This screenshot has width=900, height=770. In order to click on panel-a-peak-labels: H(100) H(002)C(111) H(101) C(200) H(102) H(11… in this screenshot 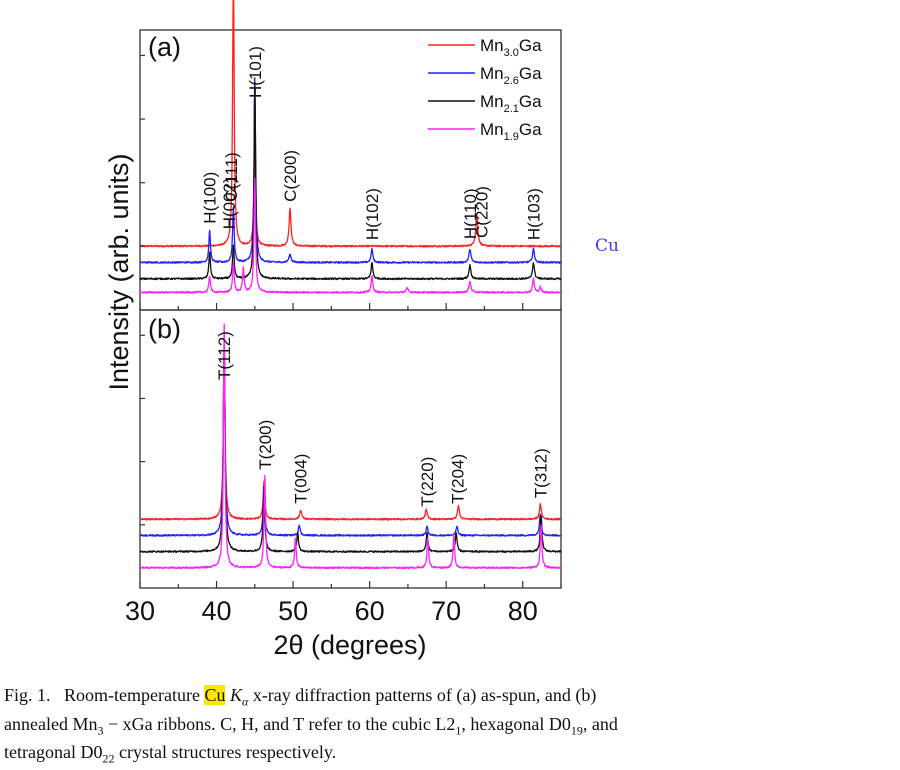, I will do `click(372, 143)`.